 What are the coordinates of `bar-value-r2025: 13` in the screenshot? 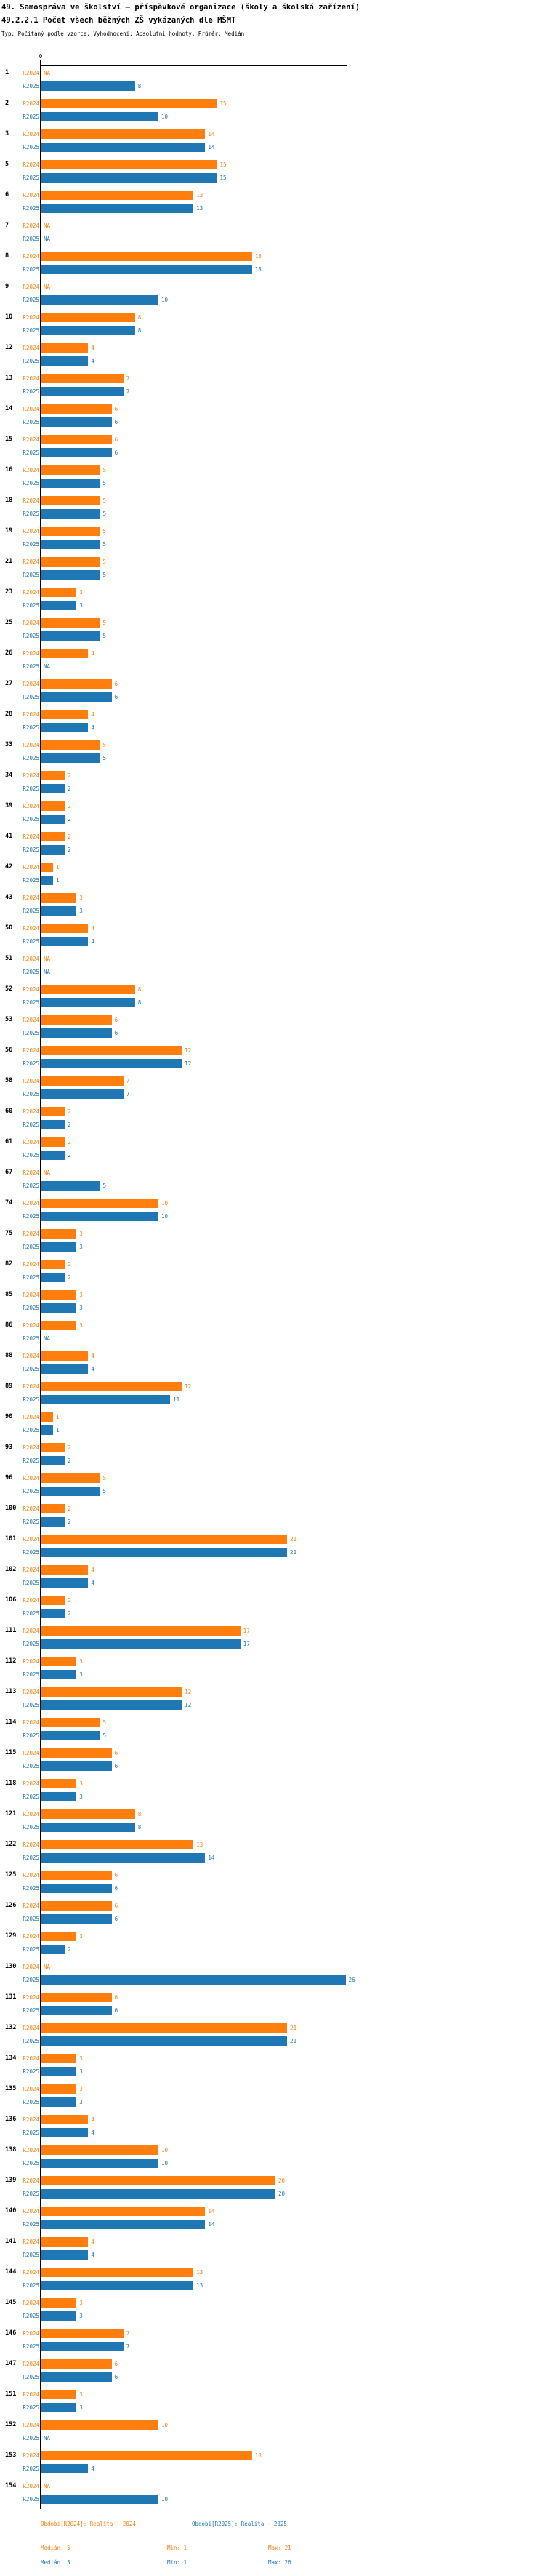 It's located at (199, 2285).